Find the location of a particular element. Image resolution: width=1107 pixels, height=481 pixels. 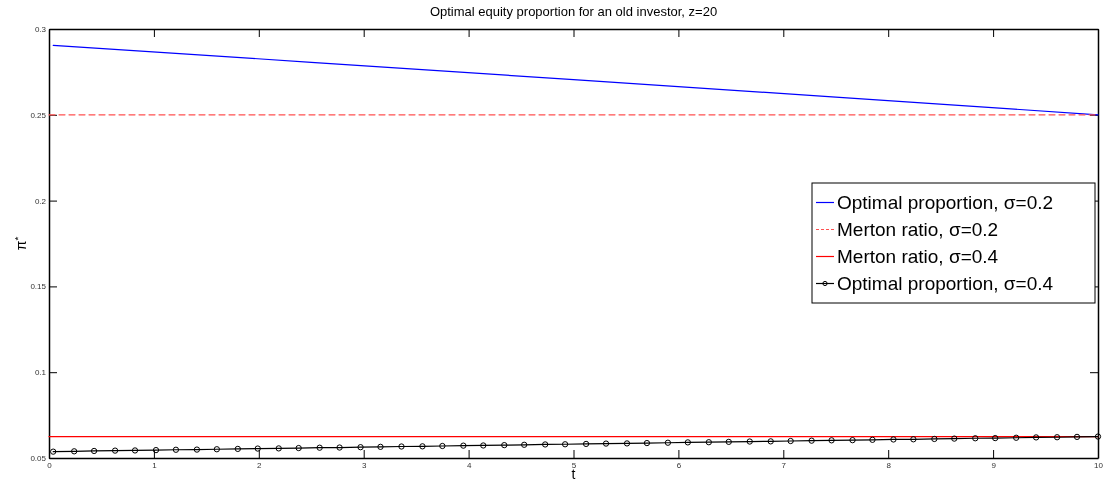

x-tick-label: 10 is located at coordinates (1099, 465).